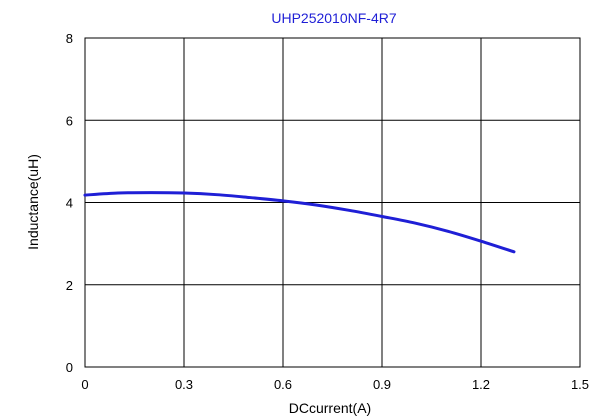 The image size is (596, 419). I want to click on y-tick-label: 2, so click(69, 285).